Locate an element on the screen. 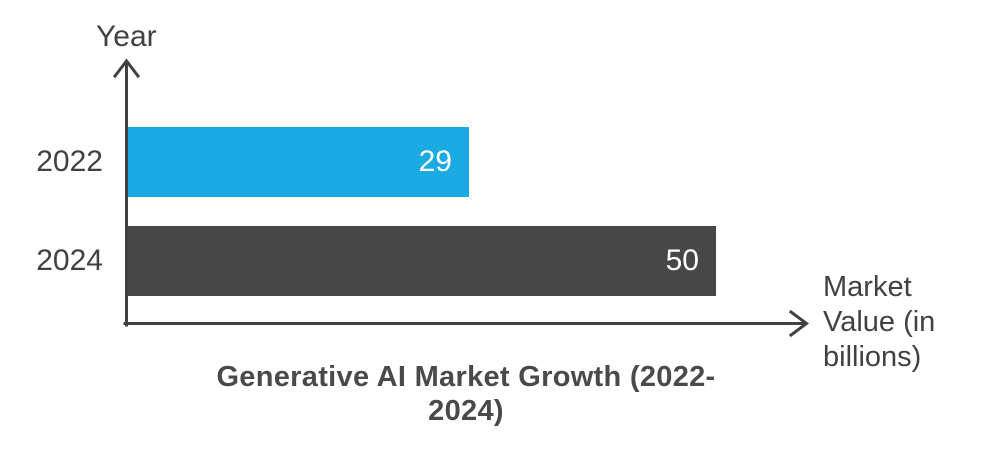  x-axis-title-line-3: billions) is located at coordinates (872, 357).